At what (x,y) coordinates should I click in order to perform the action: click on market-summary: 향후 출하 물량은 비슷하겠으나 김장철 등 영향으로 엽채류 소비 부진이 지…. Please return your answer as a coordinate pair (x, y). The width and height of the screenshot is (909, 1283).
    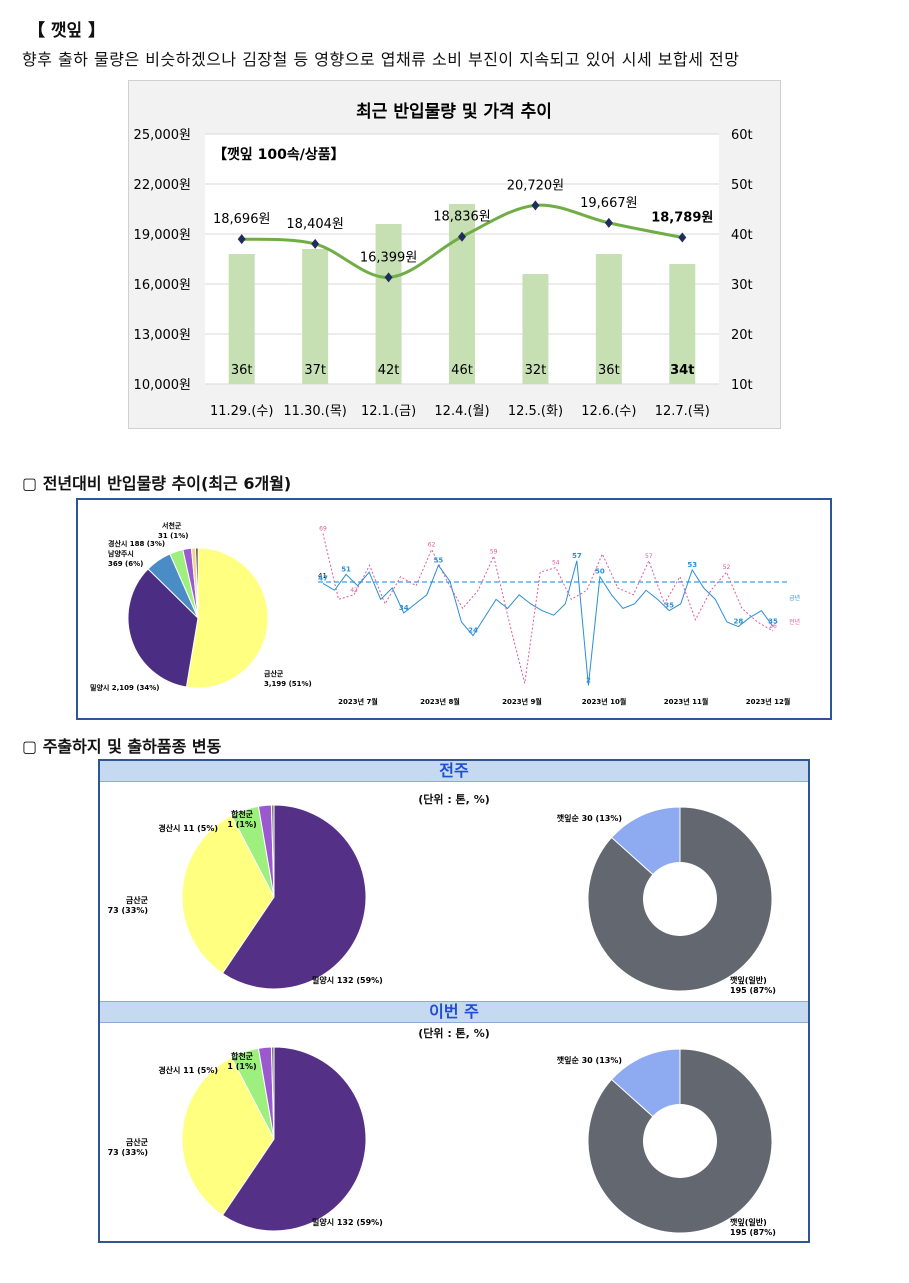
    Looking at the image, I should click on (381, 59).